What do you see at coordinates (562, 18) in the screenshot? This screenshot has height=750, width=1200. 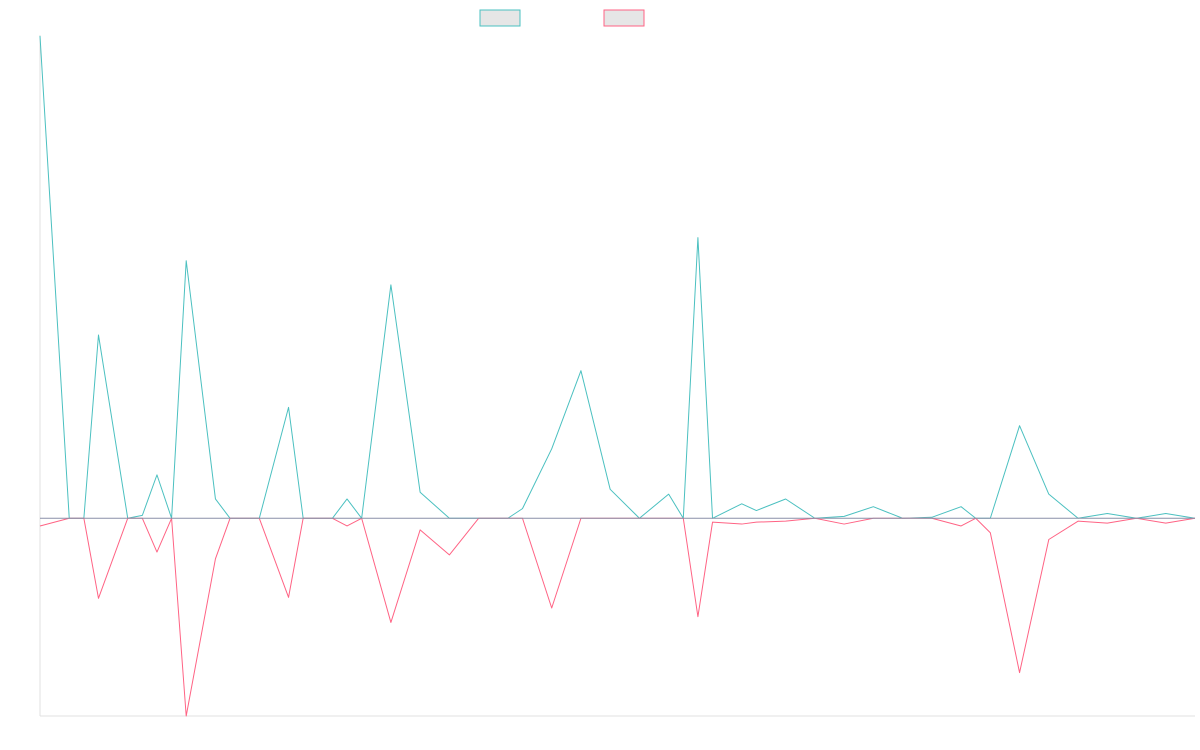 I see `legend` at bounding box center [562, 18].